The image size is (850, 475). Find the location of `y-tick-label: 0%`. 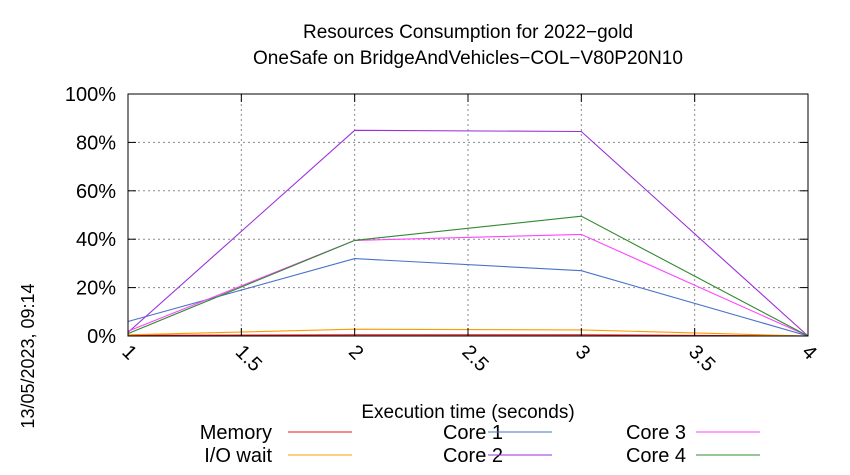

y-tick-label: 0% is located at coordinates (101, 337).